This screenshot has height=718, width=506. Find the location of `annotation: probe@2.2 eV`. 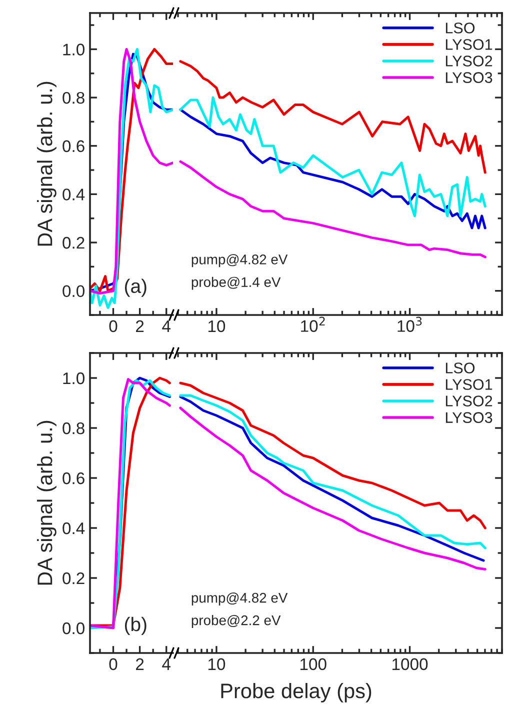

annotation: probe@2.2 eV is located at coordinates (236, 621).